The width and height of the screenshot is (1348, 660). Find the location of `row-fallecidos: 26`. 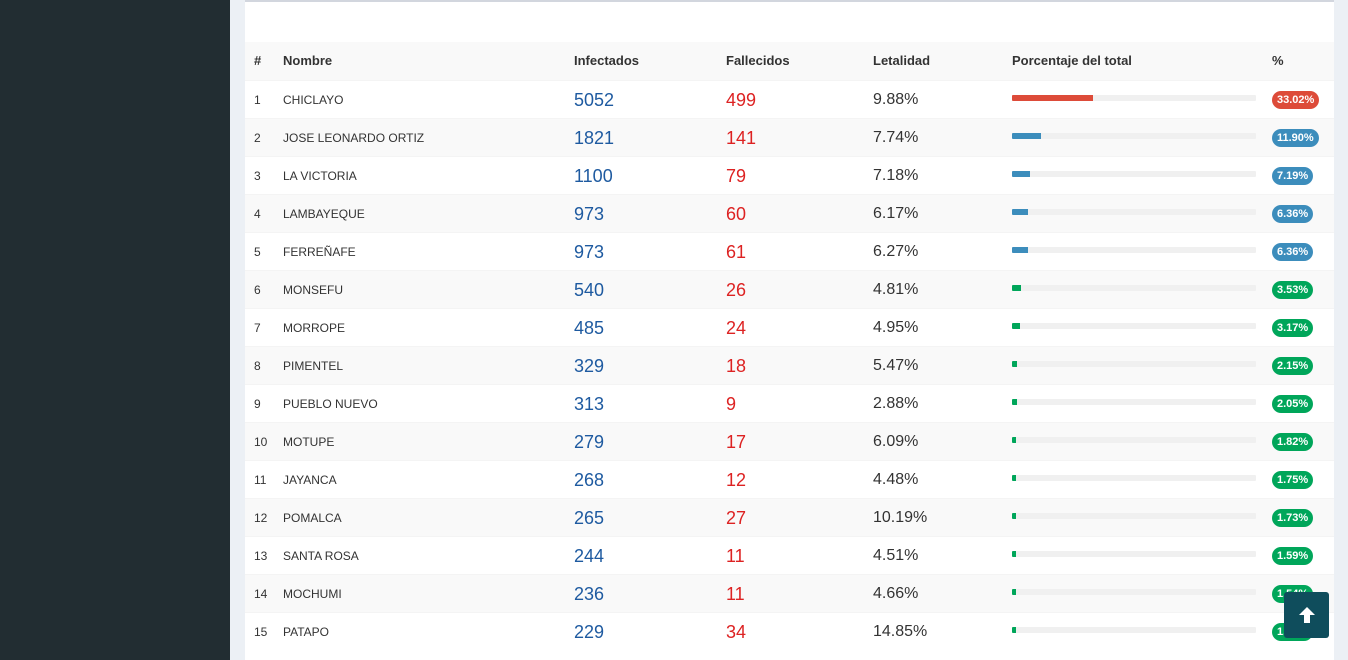

row-fallecidos: 26 is located at coordinates (736, 290).